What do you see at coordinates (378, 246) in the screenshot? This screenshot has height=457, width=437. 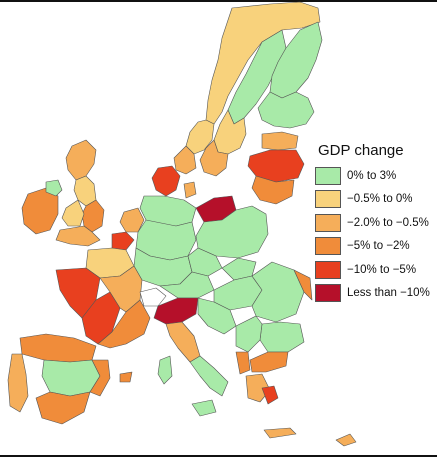 I see `legend-label: −5% to −2%` at bounding box center [378, 246].